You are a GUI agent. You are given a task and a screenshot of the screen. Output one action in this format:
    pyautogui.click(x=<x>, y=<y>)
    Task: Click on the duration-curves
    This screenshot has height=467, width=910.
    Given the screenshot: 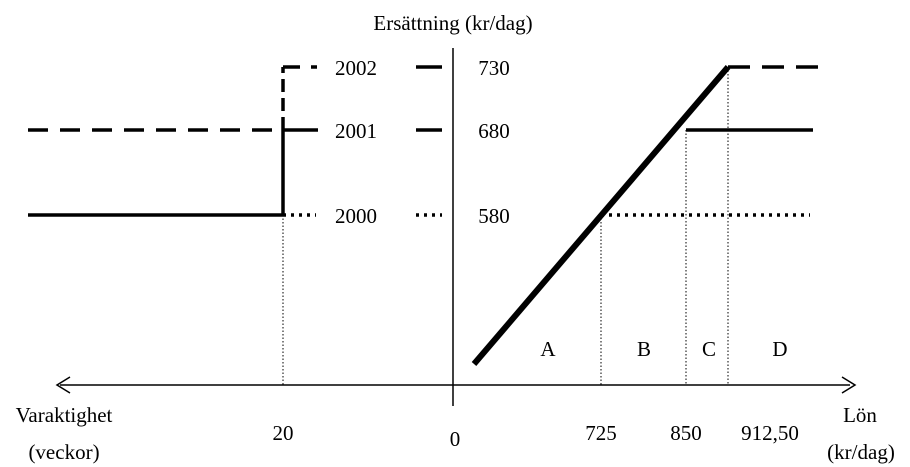 What is the action you would take?
    pyautogui.click(x=235, y=141)
    